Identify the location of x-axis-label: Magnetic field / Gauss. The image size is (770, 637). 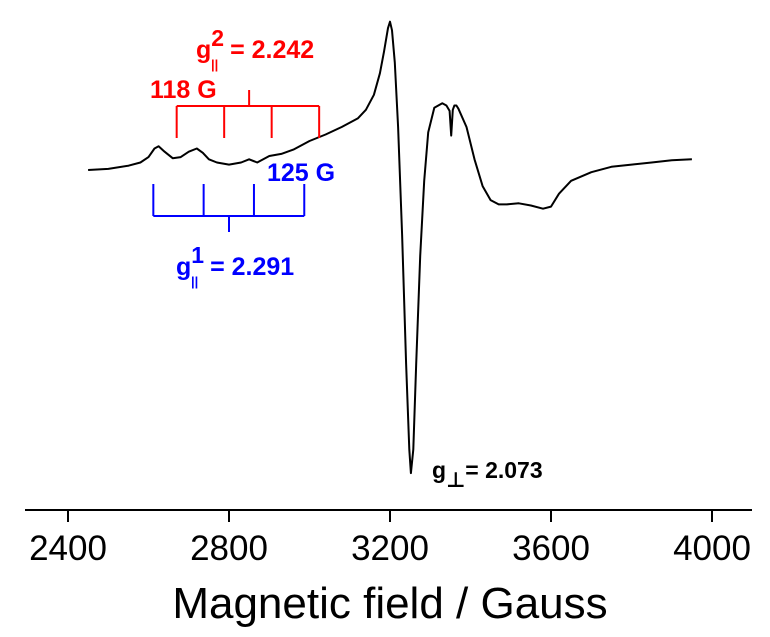
(389, 603).